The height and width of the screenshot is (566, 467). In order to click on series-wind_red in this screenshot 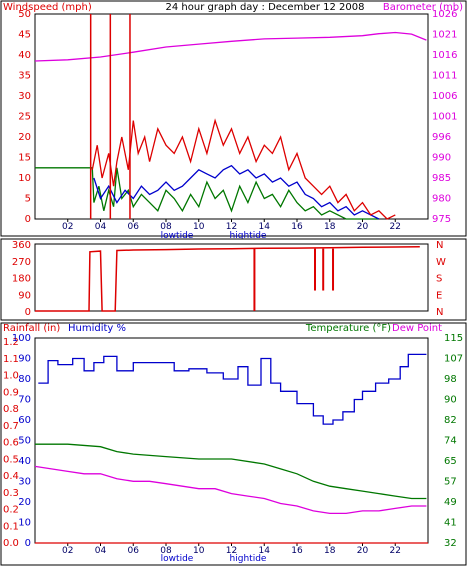, I will do `click(243, 169)`.